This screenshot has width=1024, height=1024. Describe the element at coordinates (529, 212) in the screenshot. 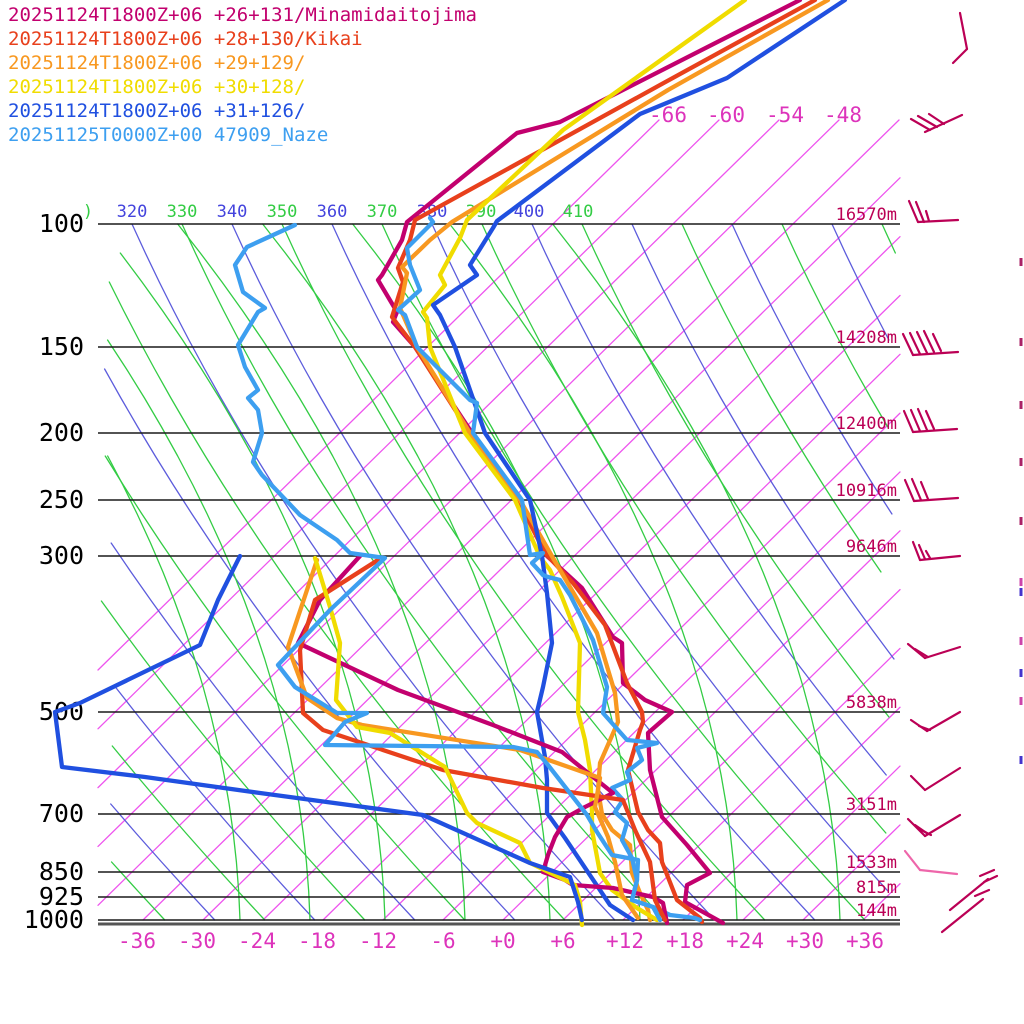

I see `theta-label-400: 400` at that location.